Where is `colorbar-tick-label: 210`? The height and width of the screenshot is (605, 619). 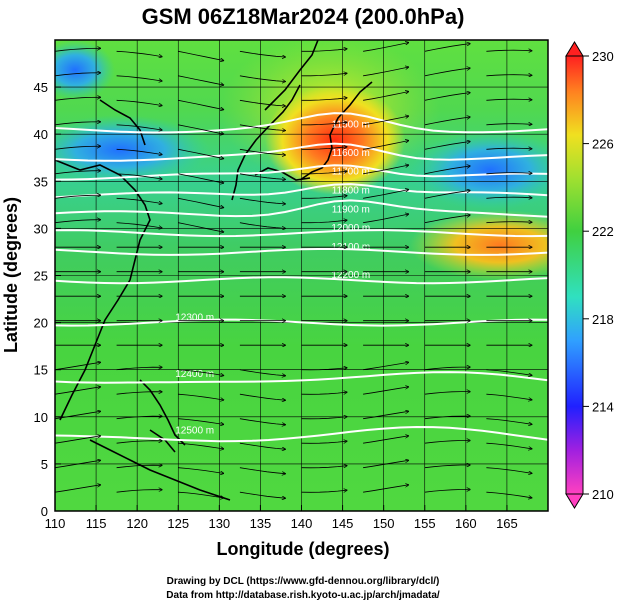 colorbar-tick-label: 210 is located at coordinates (603, 494).